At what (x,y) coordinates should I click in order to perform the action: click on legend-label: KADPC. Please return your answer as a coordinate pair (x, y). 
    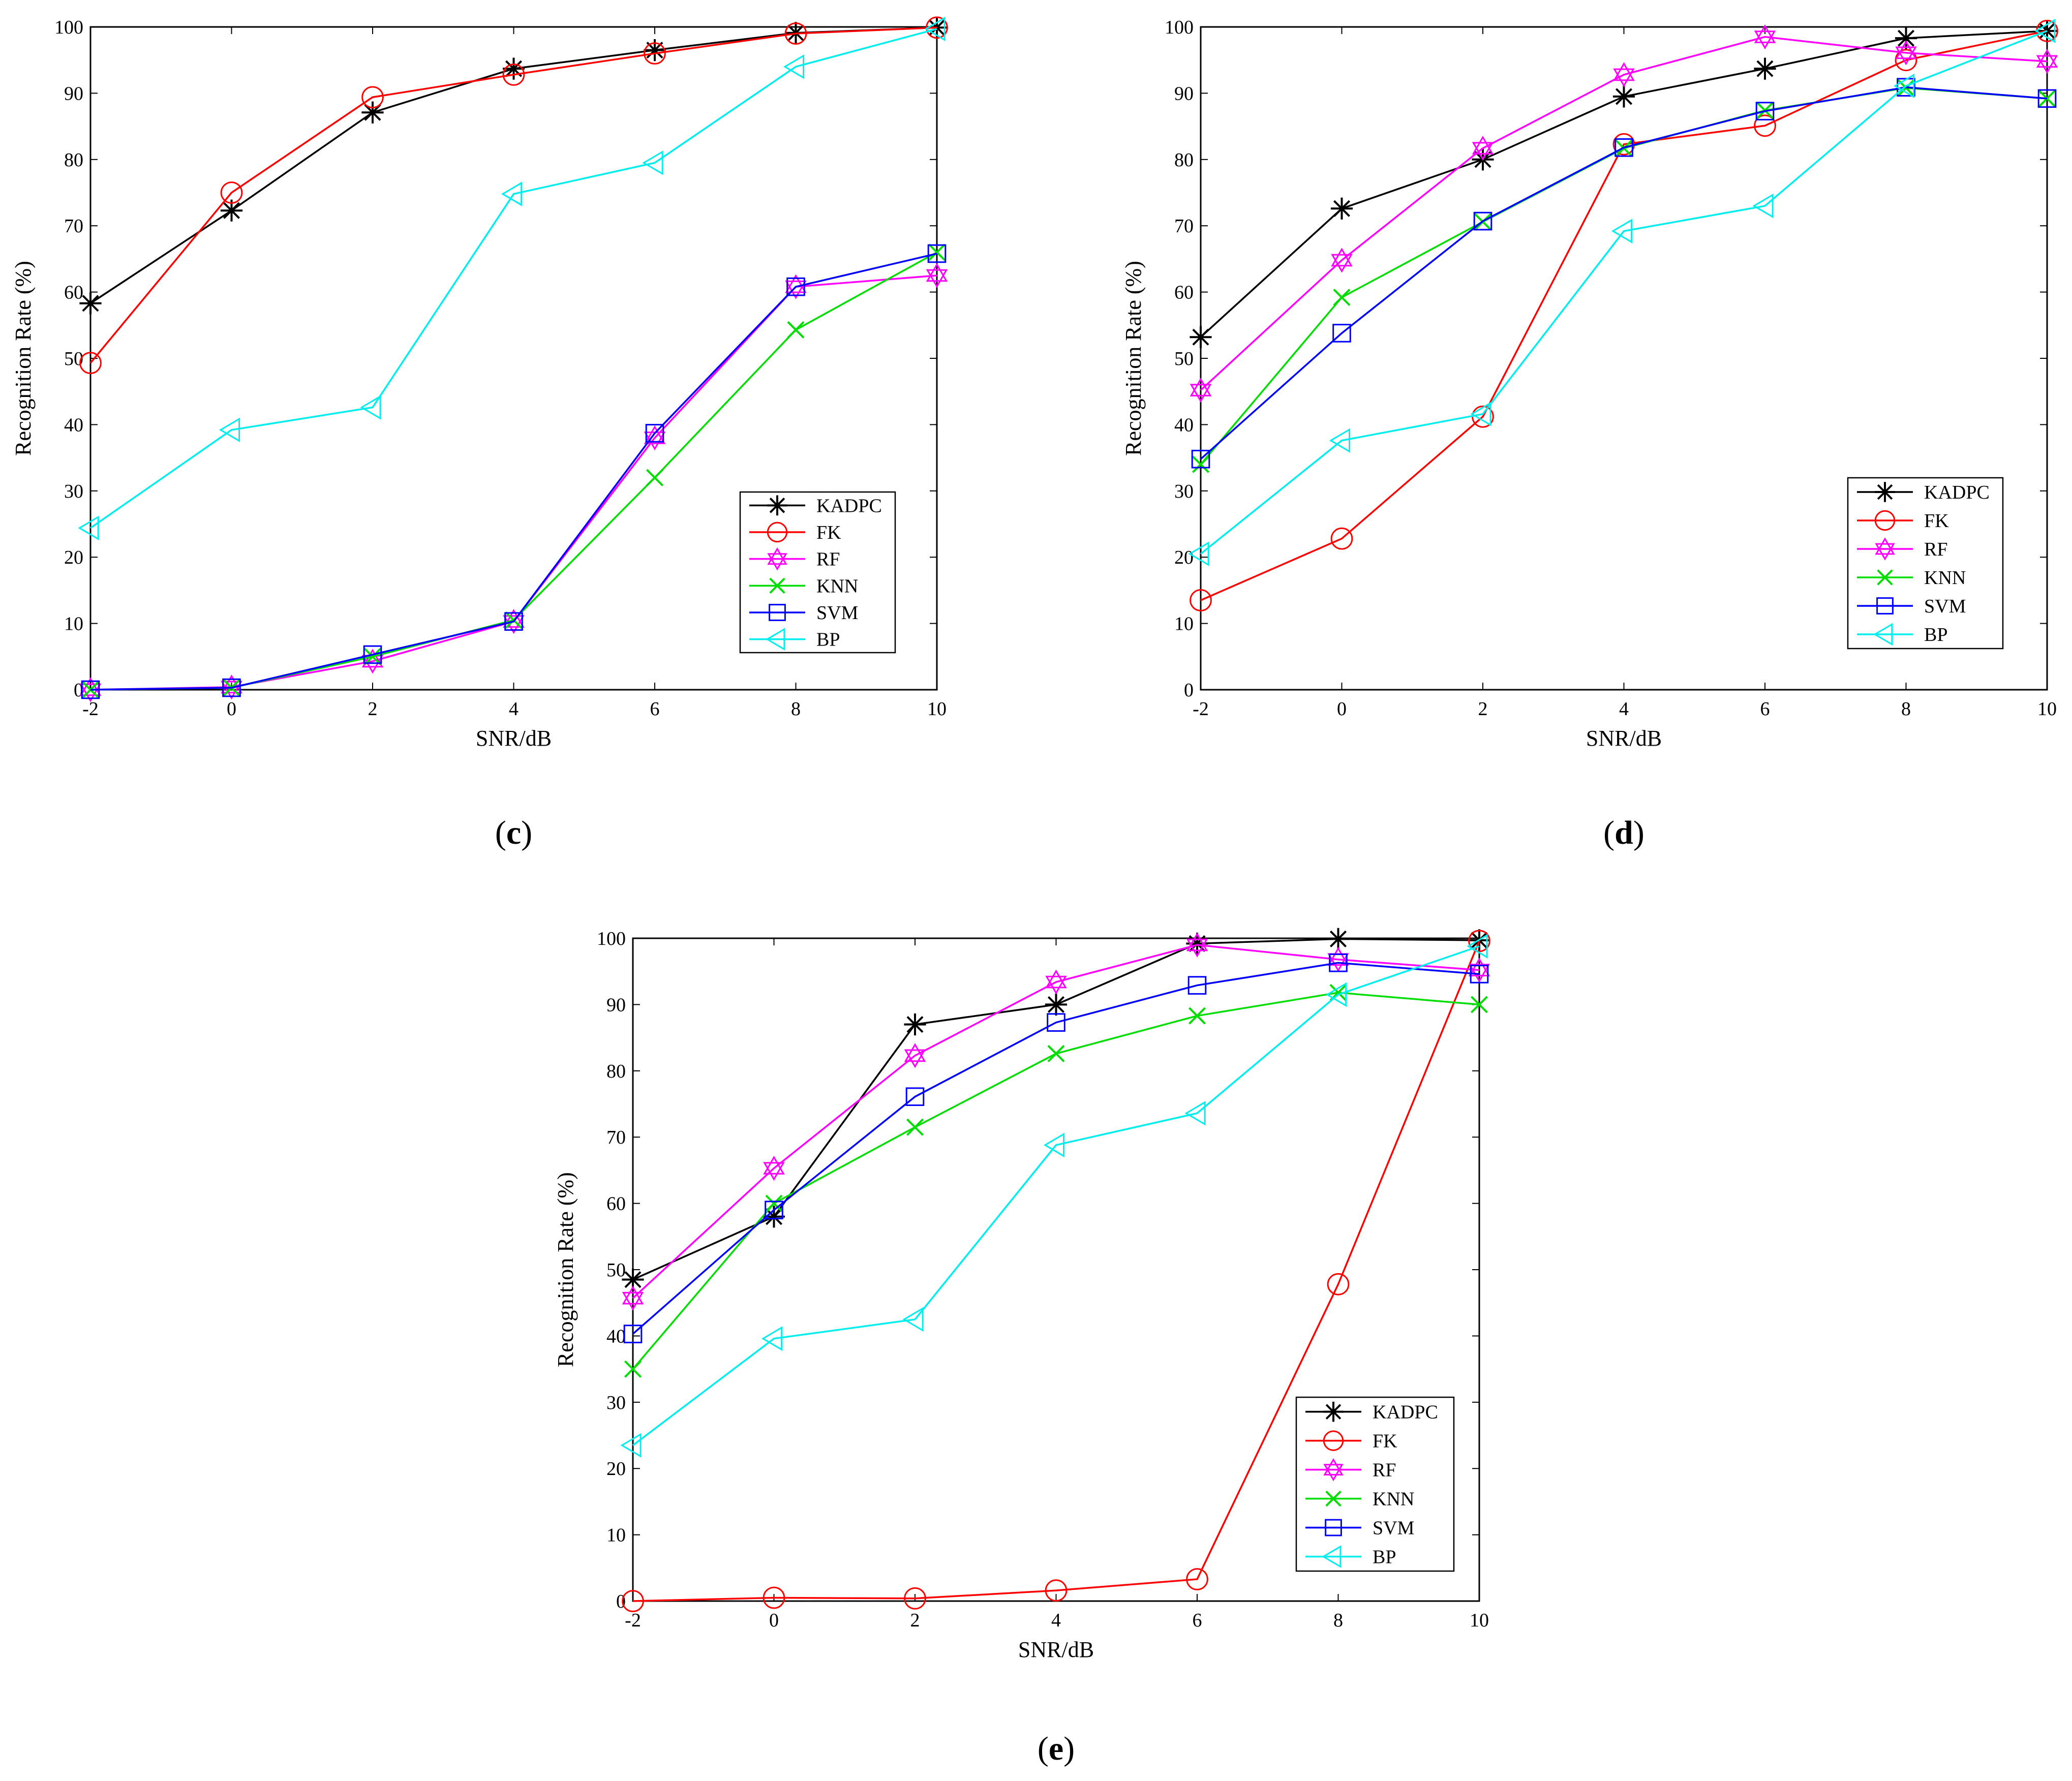
    Looking at the image, I should click on (849, 506).